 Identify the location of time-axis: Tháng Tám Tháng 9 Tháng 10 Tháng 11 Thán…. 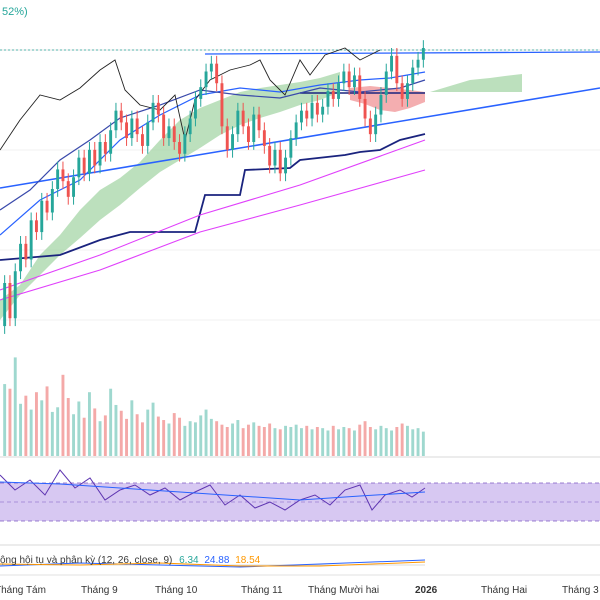
(299, 590).